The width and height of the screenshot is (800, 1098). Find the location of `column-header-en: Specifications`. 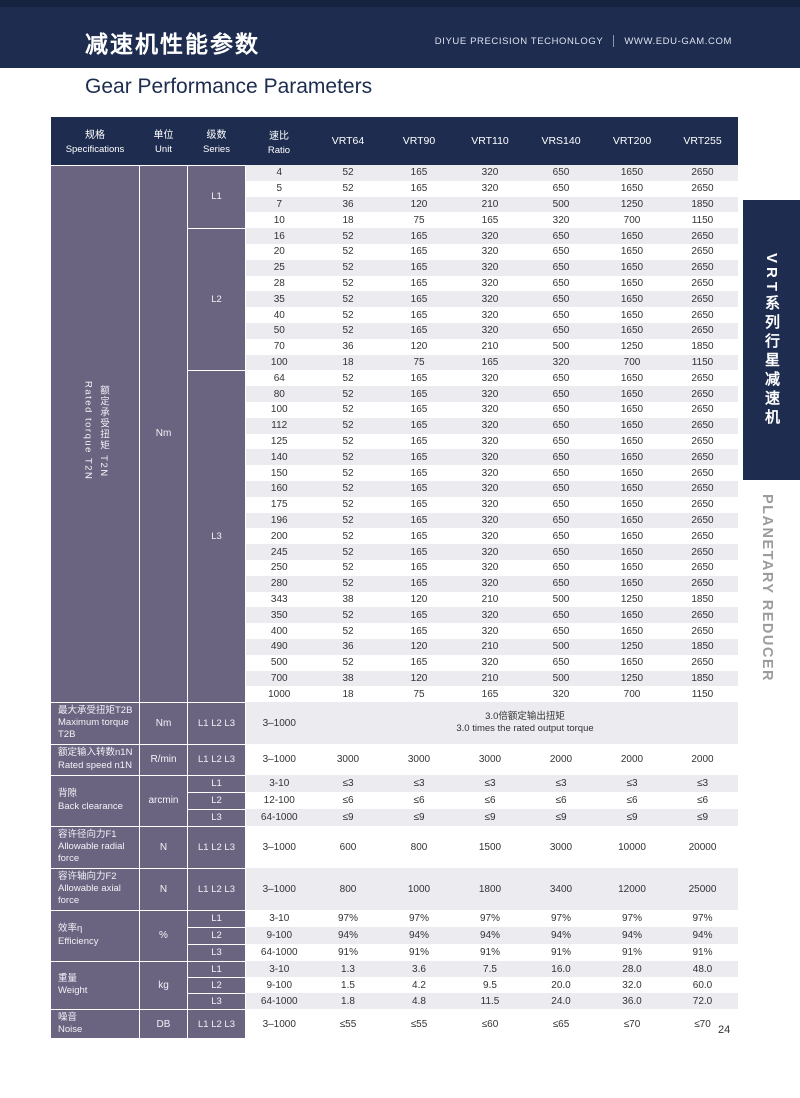

column-header-en: Specifications is located at coordinates (95, 150).